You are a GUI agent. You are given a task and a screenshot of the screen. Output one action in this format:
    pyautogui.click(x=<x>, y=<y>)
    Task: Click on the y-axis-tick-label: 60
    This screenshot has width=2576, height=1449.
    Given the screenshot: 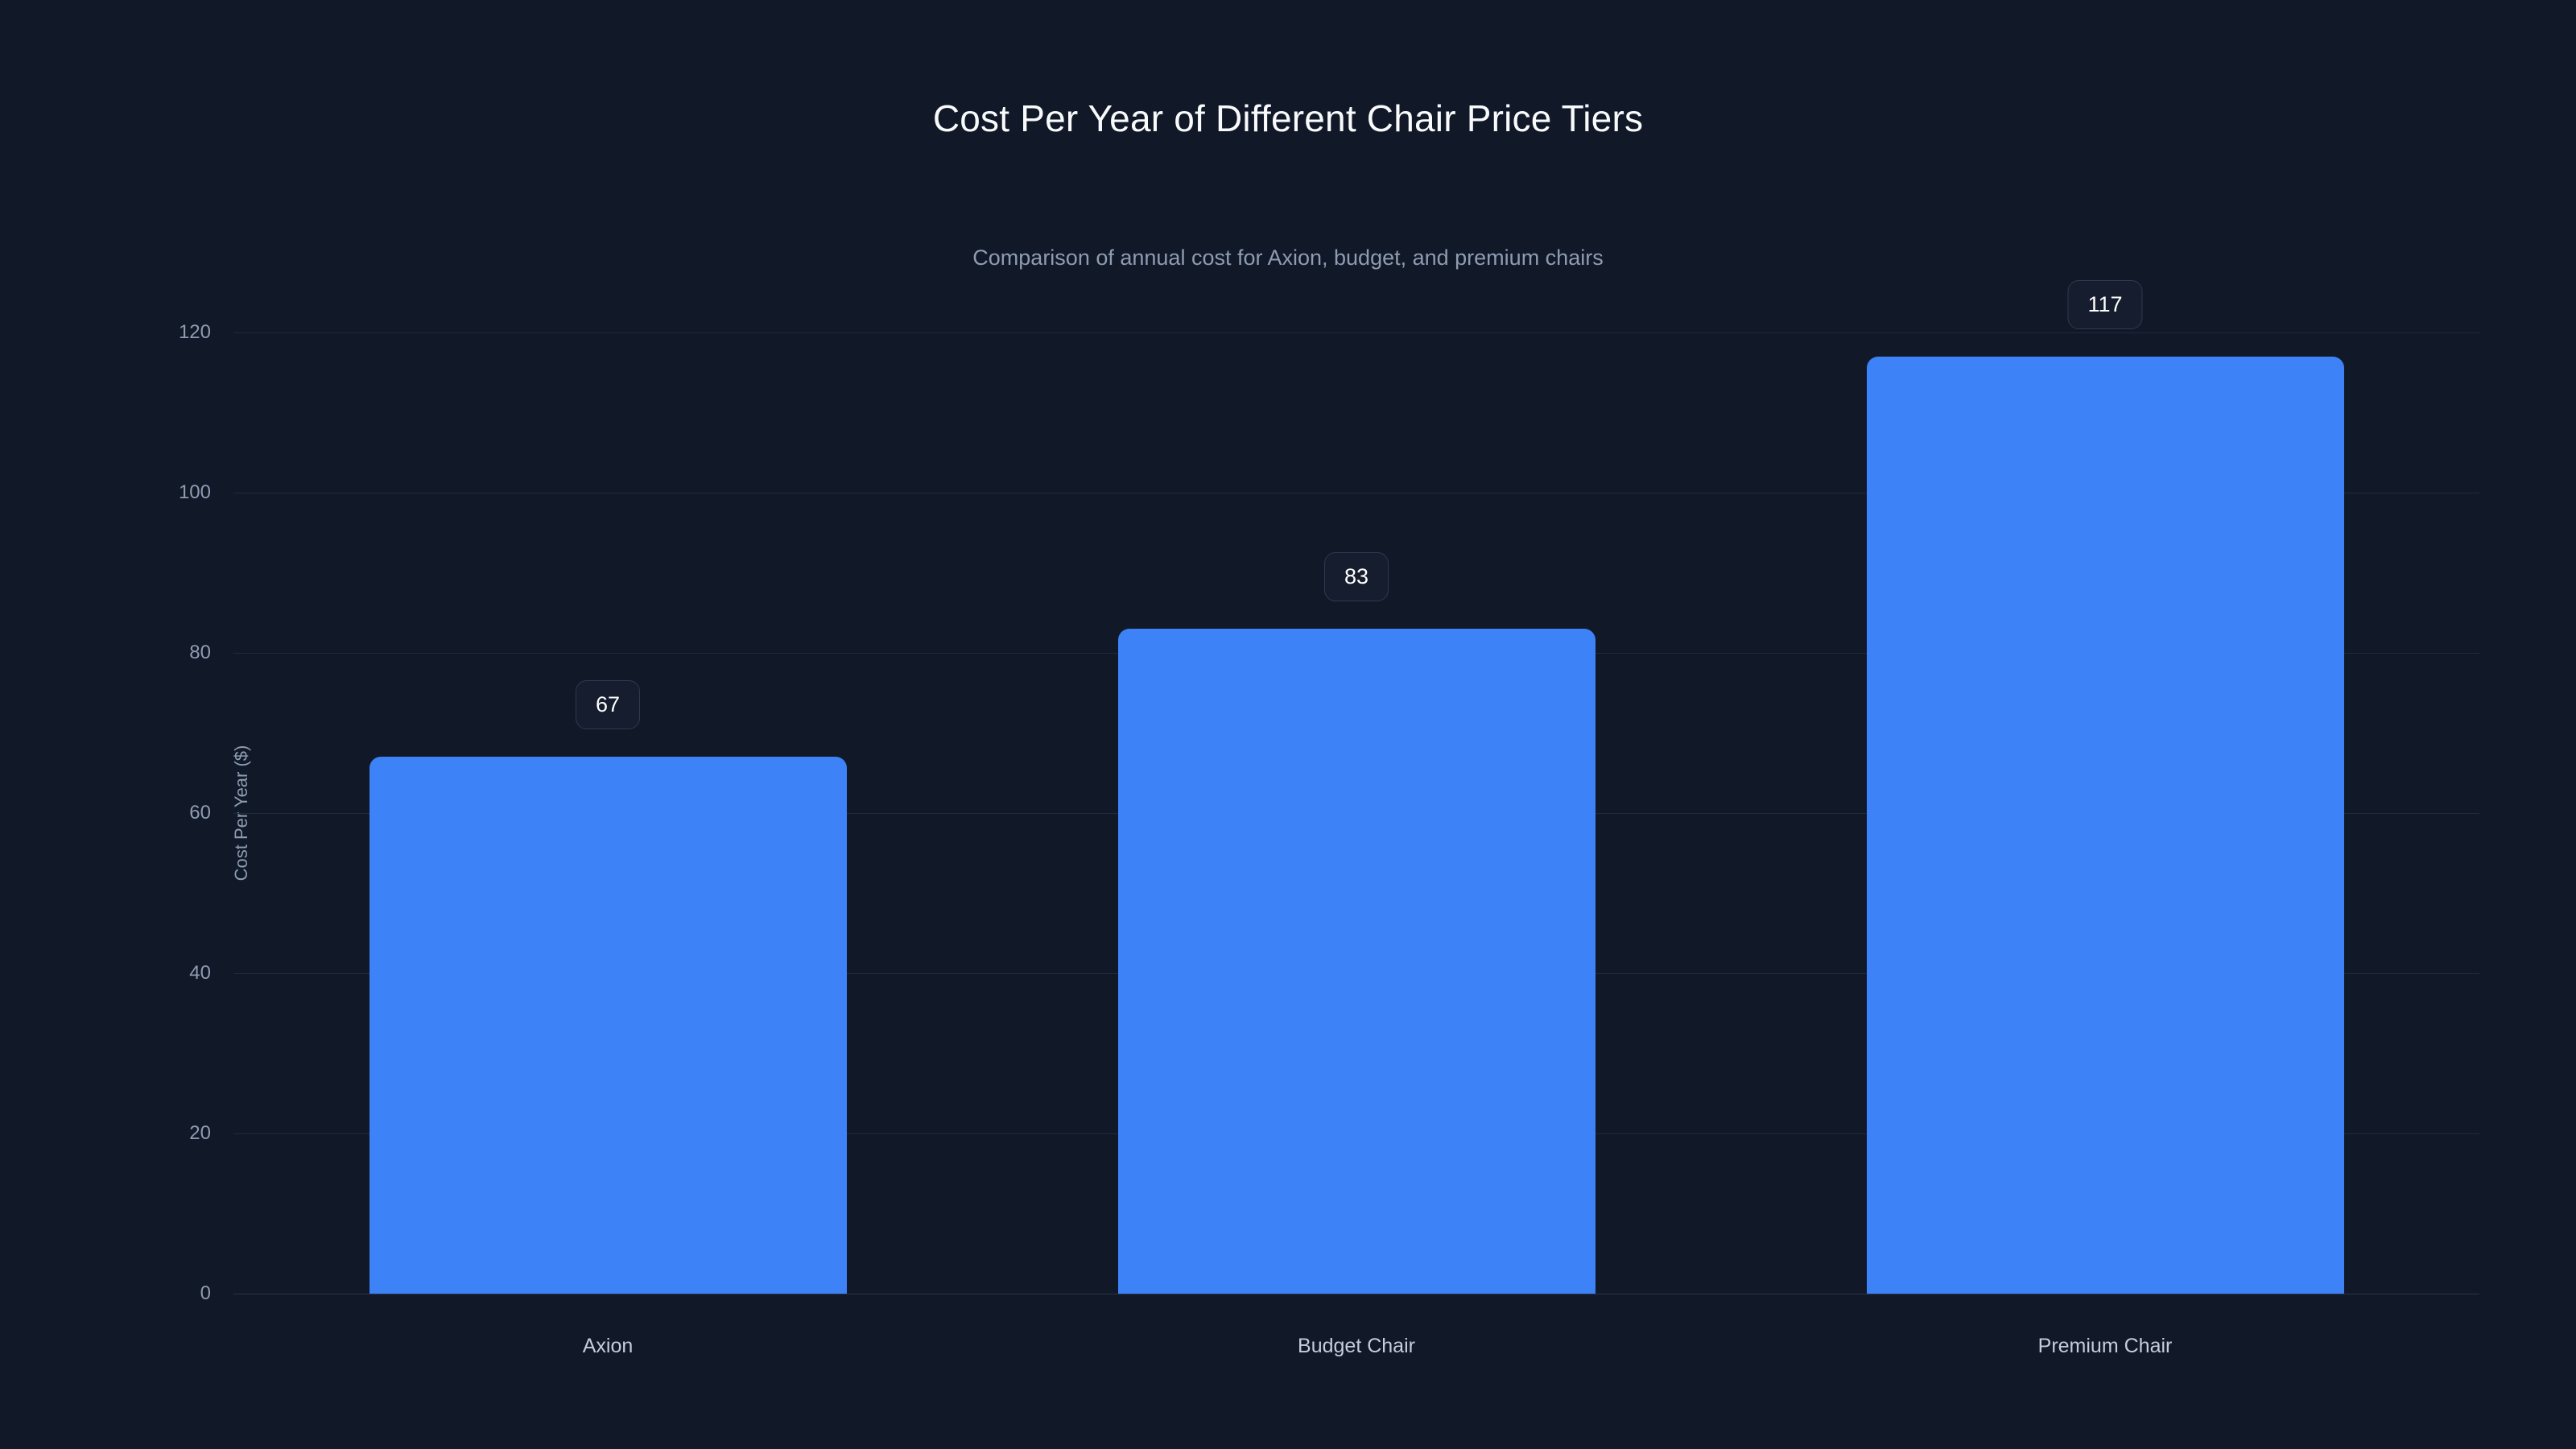 What is the action you would take?
    pyautogui.click(x=200, y=813)
    